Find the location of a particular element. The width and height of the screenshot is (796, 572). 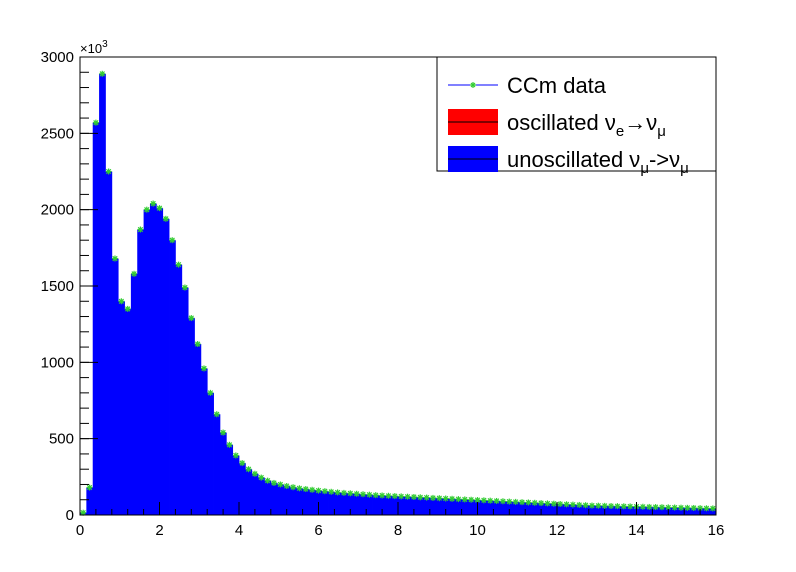

y-tick-label-3: 1500 is located at coordinates (57, 286).